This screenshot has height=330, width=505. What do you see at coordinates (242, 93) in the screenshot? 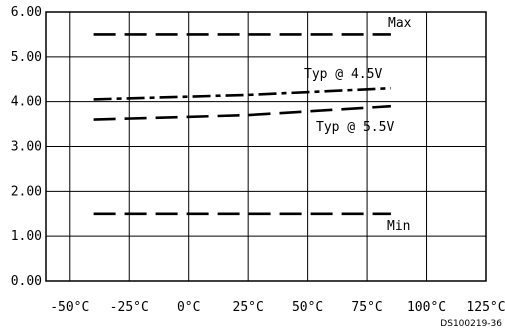
I see `series-line-typ-4-5v` at bounding box center [242, 93].